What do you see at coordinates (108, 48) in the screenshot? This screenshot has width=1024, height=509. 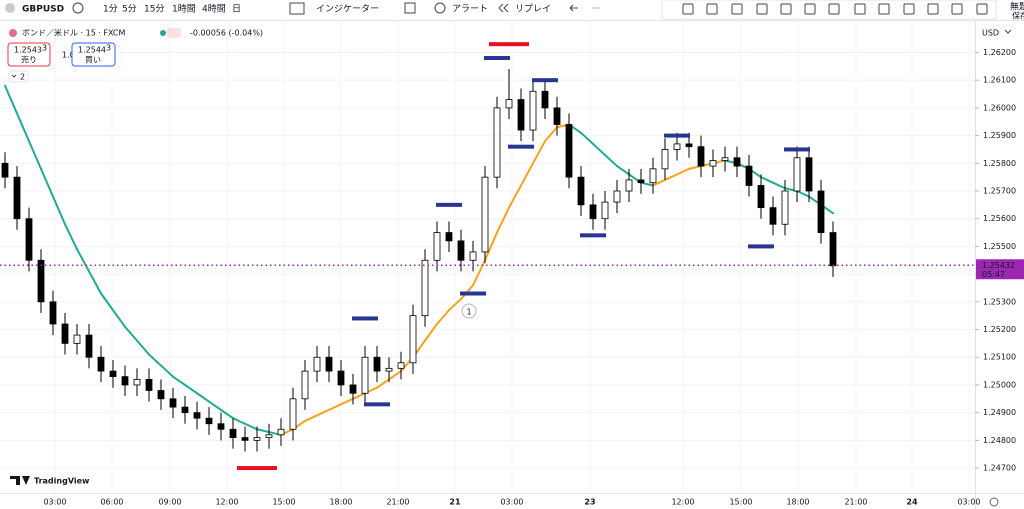 I see `buy-pip: 3` at bounding box center [108, 48].